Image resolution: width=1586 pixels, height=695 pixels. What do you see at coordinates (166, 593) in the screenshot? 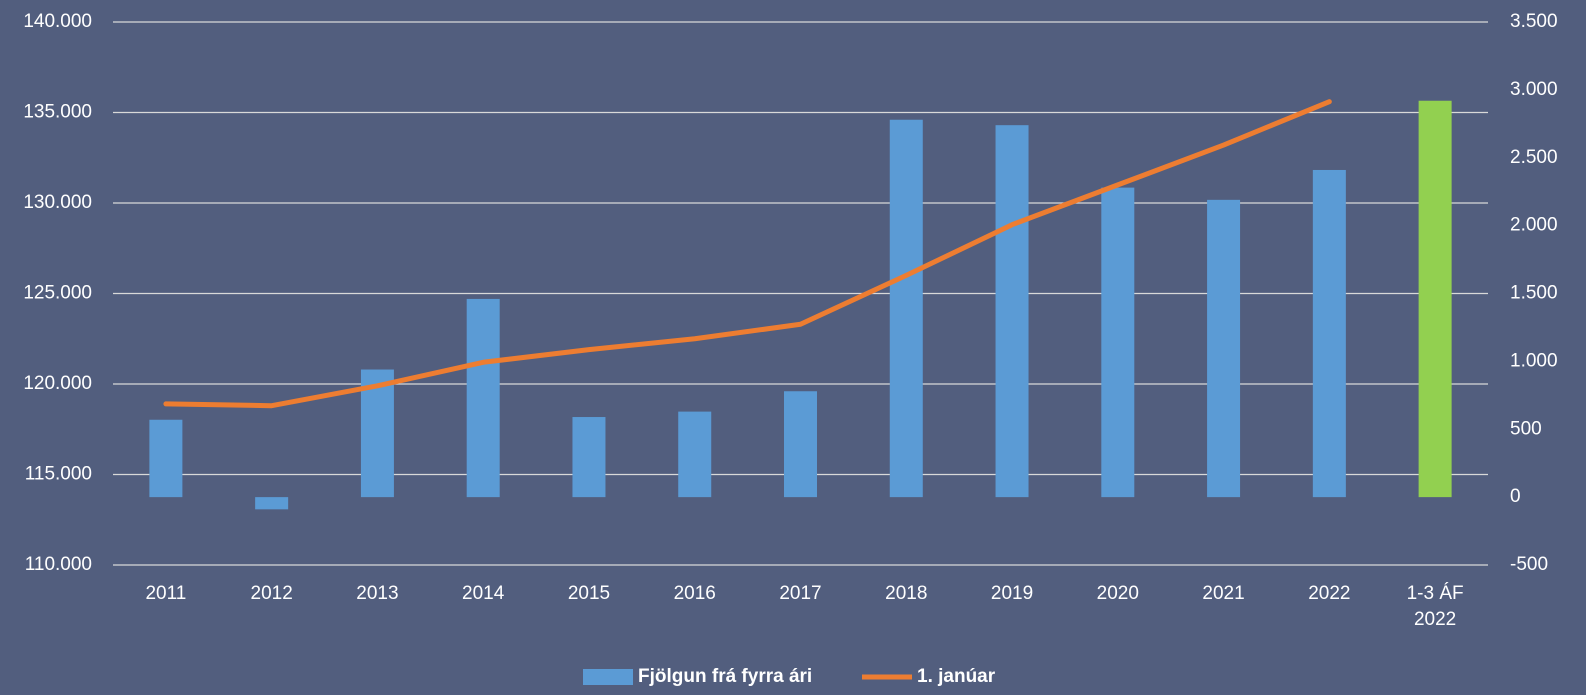
I see `x-tick-label: 2011` at bounding box center [166, 593].